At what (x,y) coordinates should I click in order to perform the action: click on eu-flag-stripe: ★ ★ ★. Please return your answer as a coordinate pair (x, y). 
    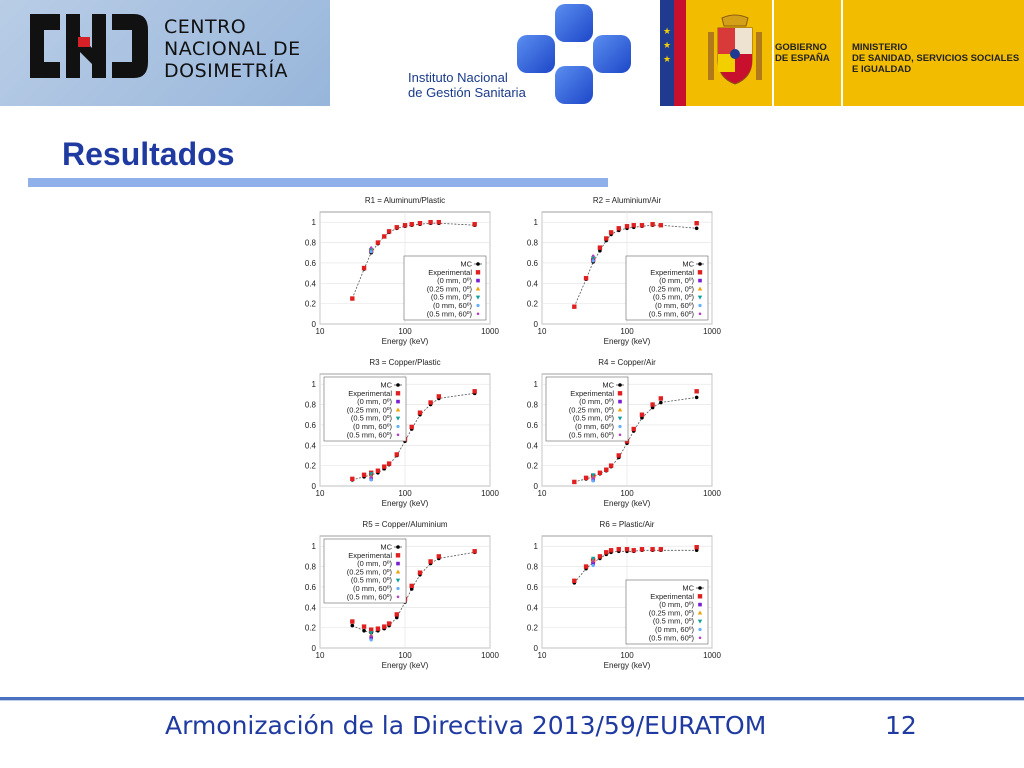
    Looking at the image, I should click on (673, 53).